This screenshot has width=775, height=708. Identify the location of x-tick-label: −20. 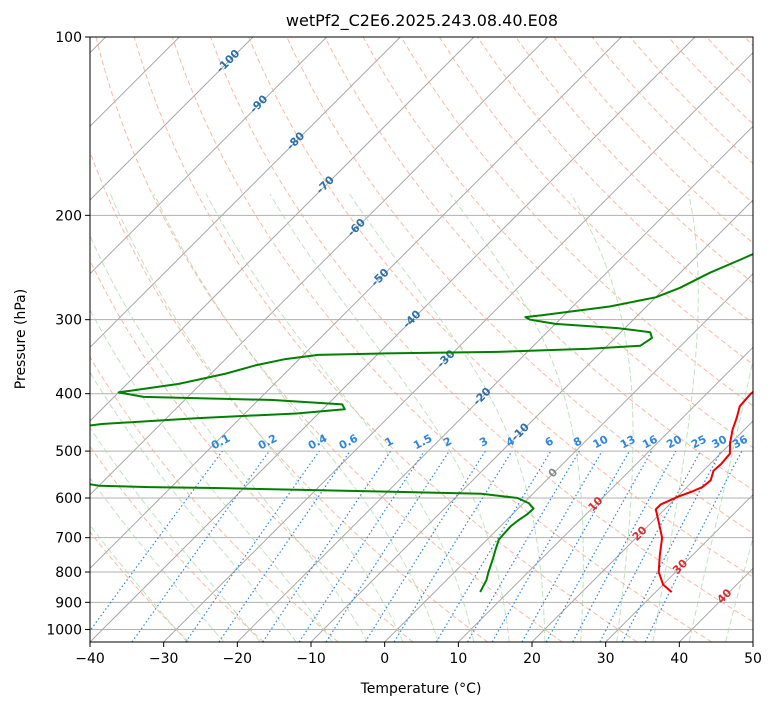
(238, 659).